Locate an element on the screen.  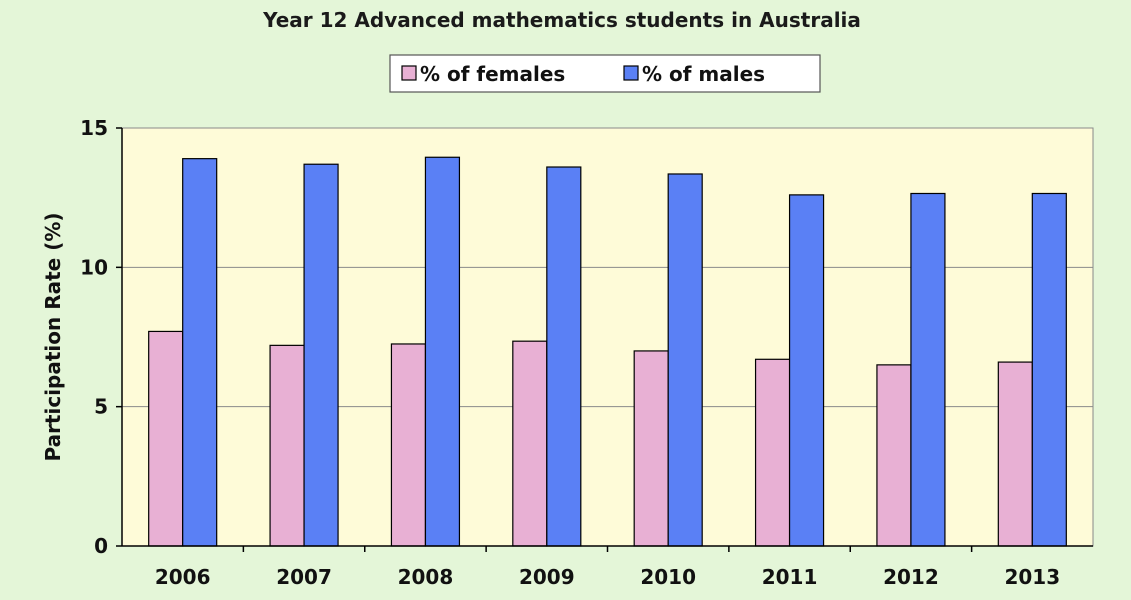
bar-female-2006 is located at coordinates (166, 438).